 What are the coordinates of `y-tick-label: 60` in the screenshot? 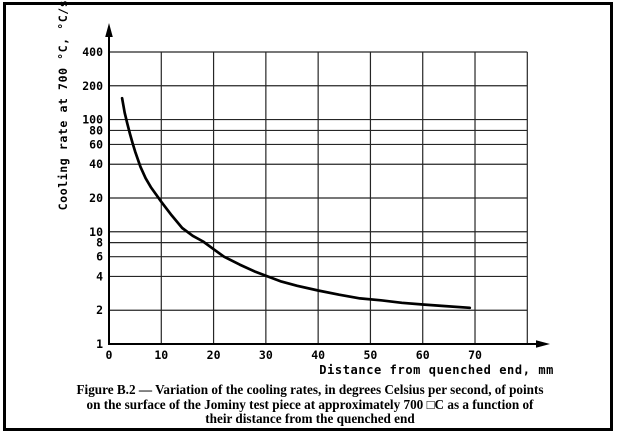 It's located at (96, 144).